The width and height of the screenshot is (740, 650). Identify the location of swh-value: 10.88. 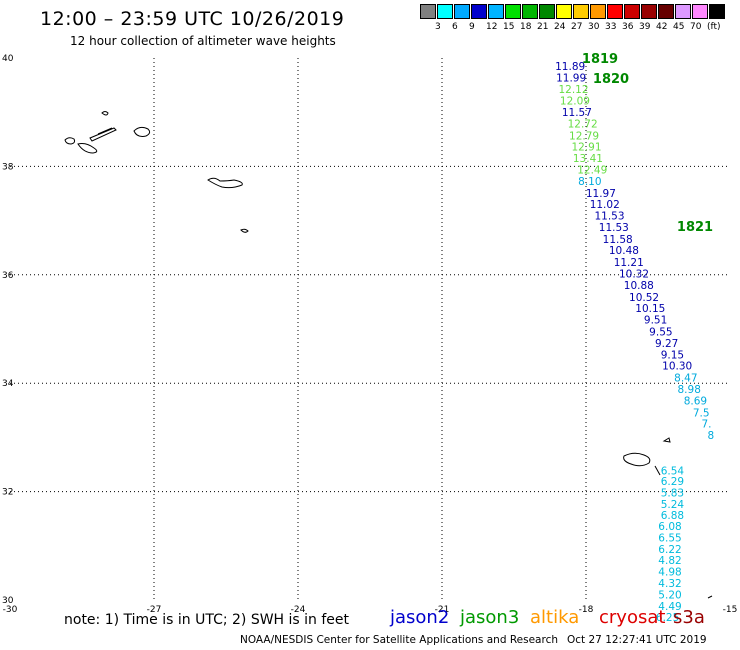
(639, 286).